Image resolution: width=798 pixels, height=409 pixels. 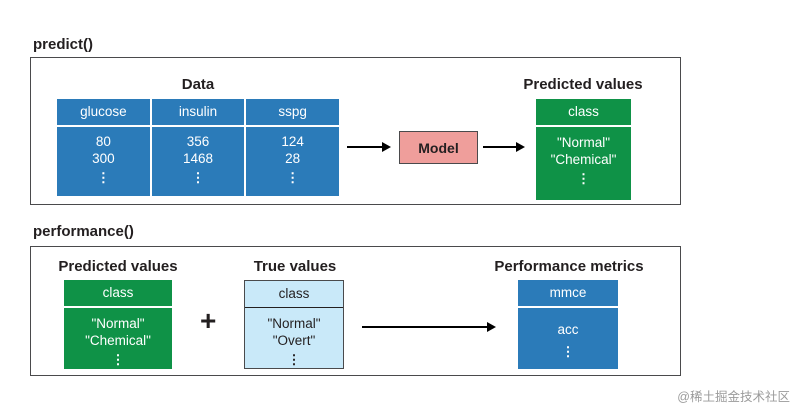 I want to click on predict-function-label: predict(), so click(x=63, y=44).